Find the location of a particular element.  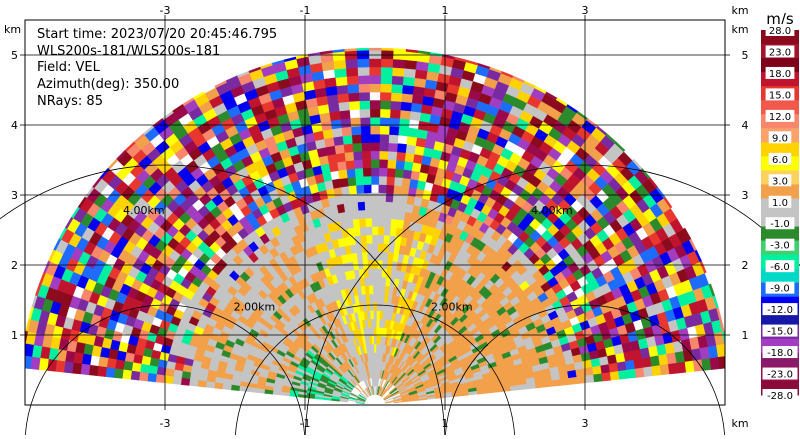

y-tick-label-right: 2 is located at coordinates (745, 265).